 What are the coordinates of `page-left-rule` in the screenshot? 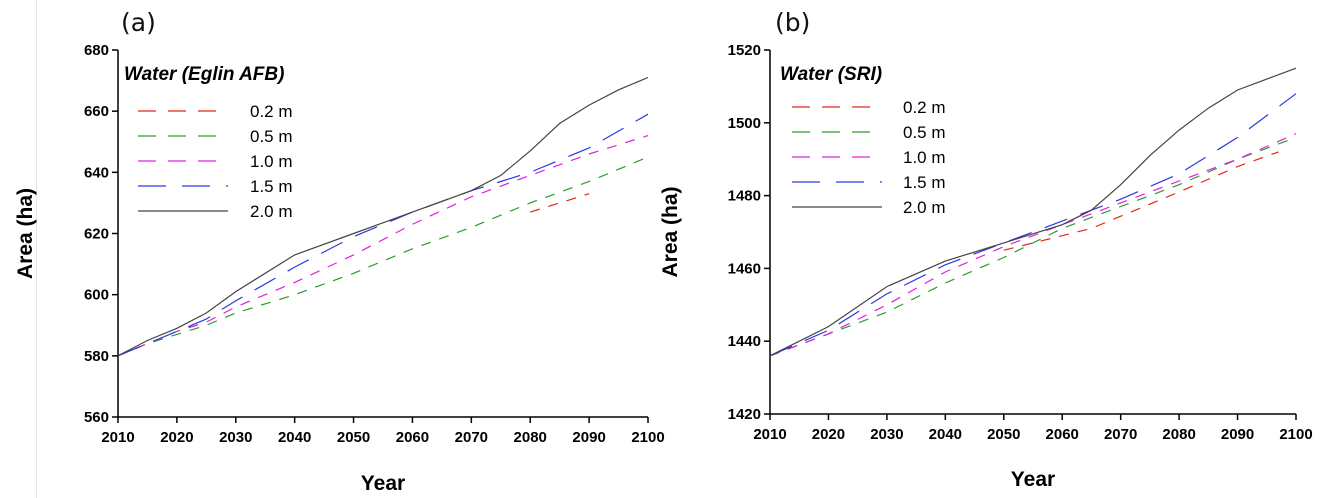 It's located at (36, 249).